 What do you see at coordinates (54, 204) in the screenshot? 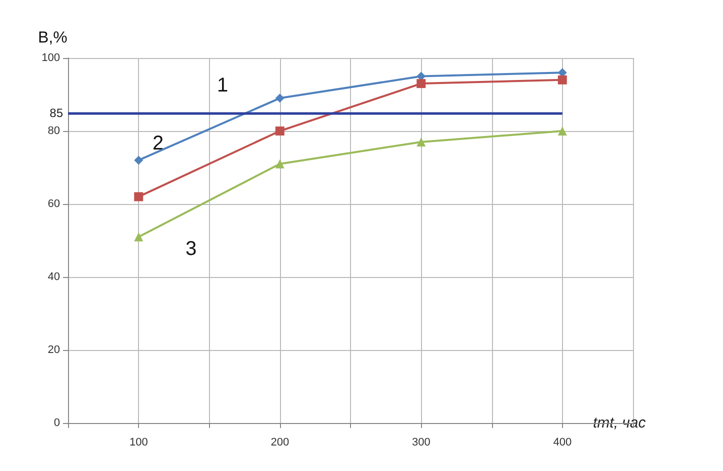
I see `y-tick-label: 60` at bounding box center [54, 204].